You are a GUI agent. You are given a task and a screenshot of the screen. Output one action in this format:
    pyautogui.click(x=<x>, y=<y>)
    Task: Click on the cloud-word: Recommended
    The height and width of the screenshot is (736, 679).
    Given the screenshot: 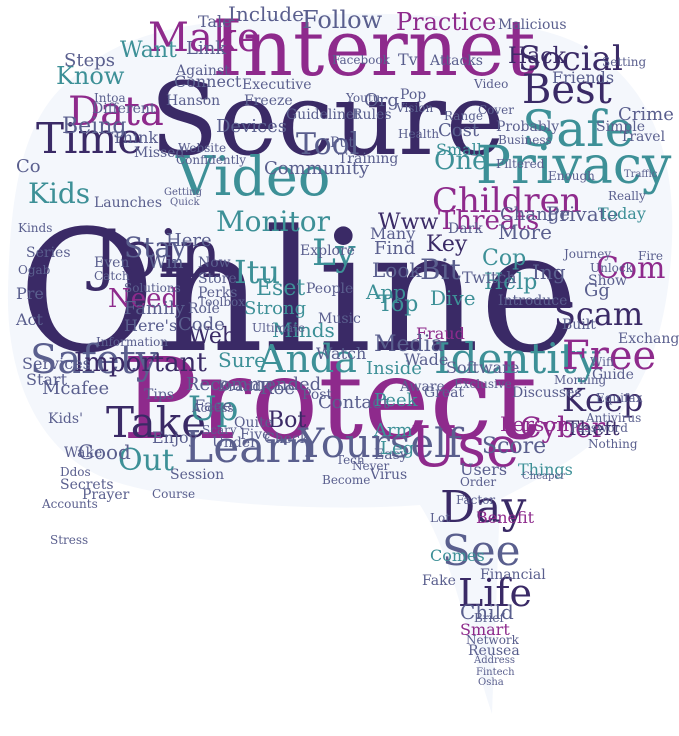 What is the action you would take?
    pyautogui.click(x=254, y=384)
    